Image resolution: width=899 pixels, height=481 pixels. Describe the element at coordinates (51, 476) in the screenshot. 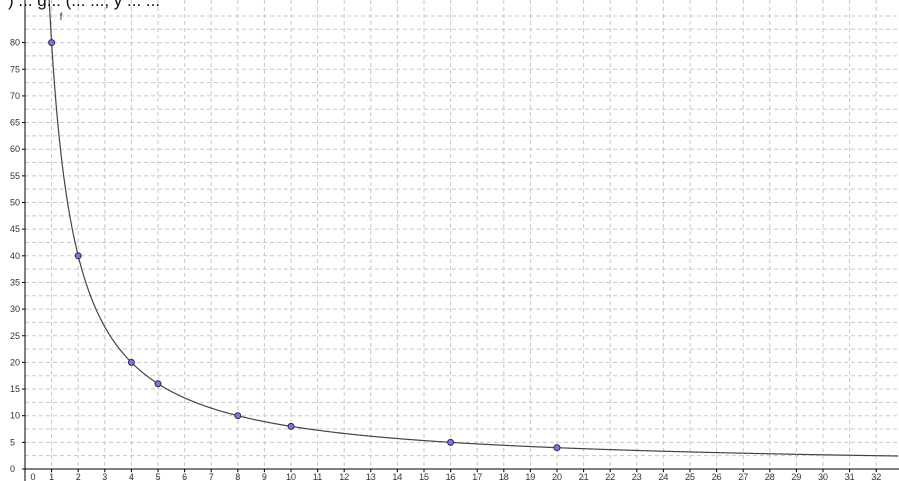

I see `x-tick-label: 1` at that location.